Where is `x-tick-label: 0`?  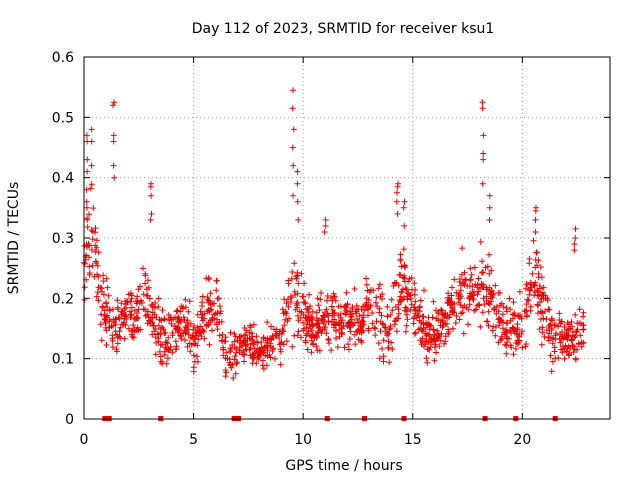 x-tick-label: 0 is located at coordinates (84, 440).